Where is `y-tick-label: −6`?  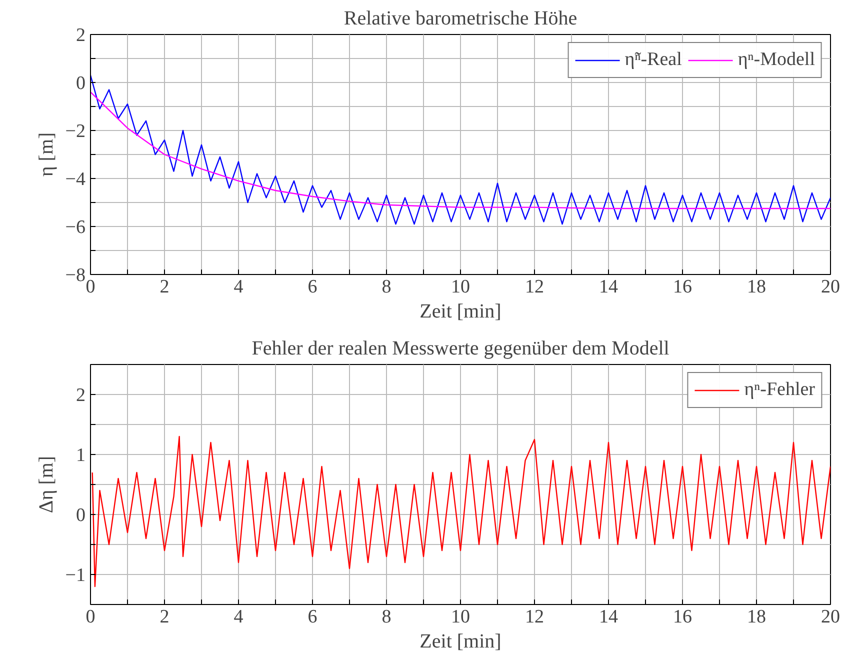 y-tick-label: −6 is located at coordinates (75, 227).